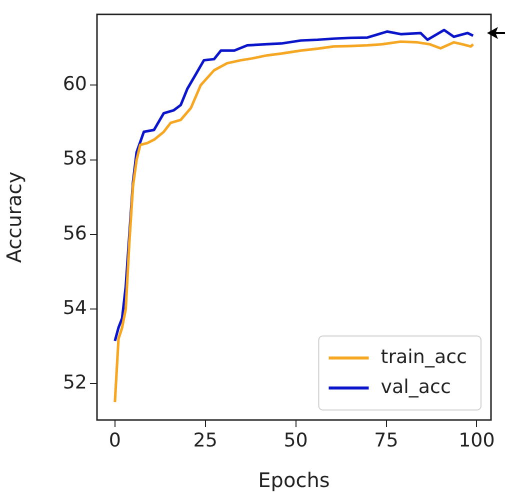 This screenshot has width=506, height=498. What do you see at coordinates (296, 440) in the screenshot?
I see `x-tick-label: 50` at bounding box center [296, 440].